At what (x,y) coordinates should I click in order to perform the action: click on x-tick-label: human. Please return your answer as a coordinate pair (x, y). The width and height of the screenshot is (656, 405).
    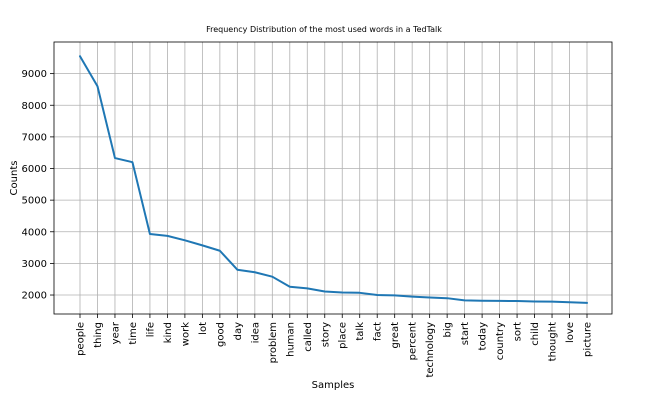
    Looking at the image, I should click on (290, 339).